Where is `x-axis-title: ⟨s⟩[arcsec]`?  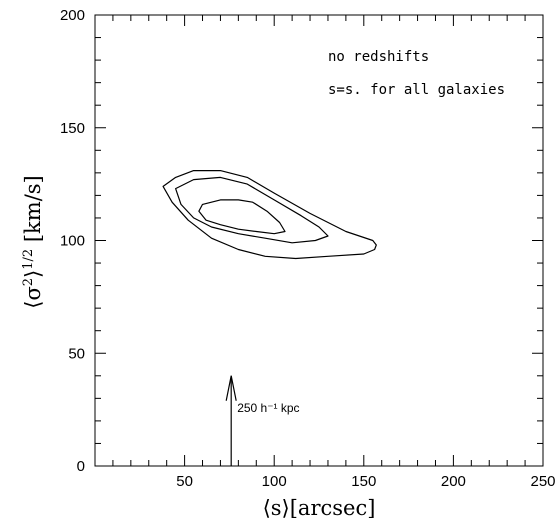
x-axis-title: ⟨s⟩[arcsec] is located at coordinates (319, 508).